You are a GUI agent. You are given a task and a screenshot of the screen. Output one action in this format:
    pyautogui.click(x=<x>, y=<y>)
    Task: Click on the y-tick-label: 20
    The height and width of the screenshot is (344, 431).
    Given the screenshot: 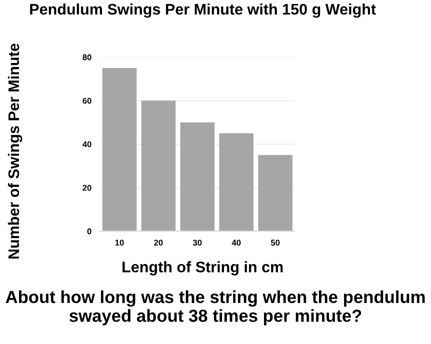 What is the action you would take?
    pyautogui.click(x=87, y=187)
    